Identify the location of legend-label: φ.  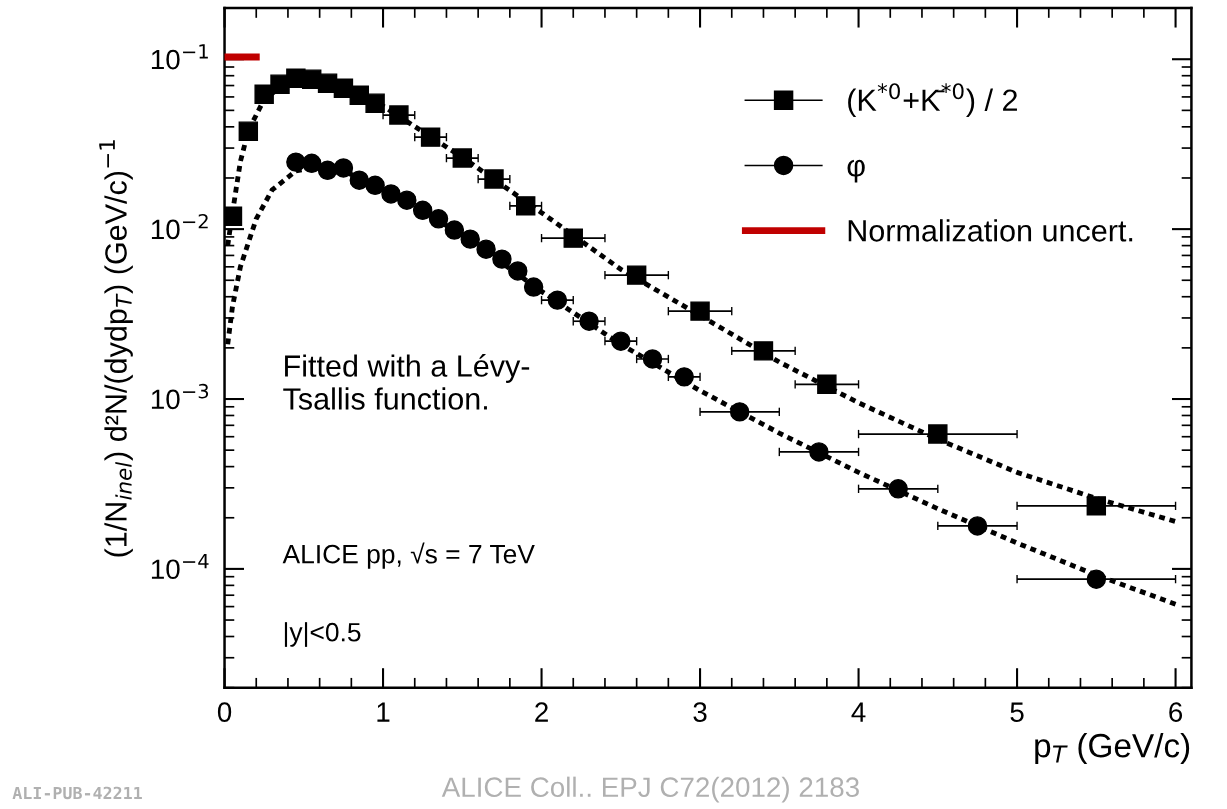
(856, 171).